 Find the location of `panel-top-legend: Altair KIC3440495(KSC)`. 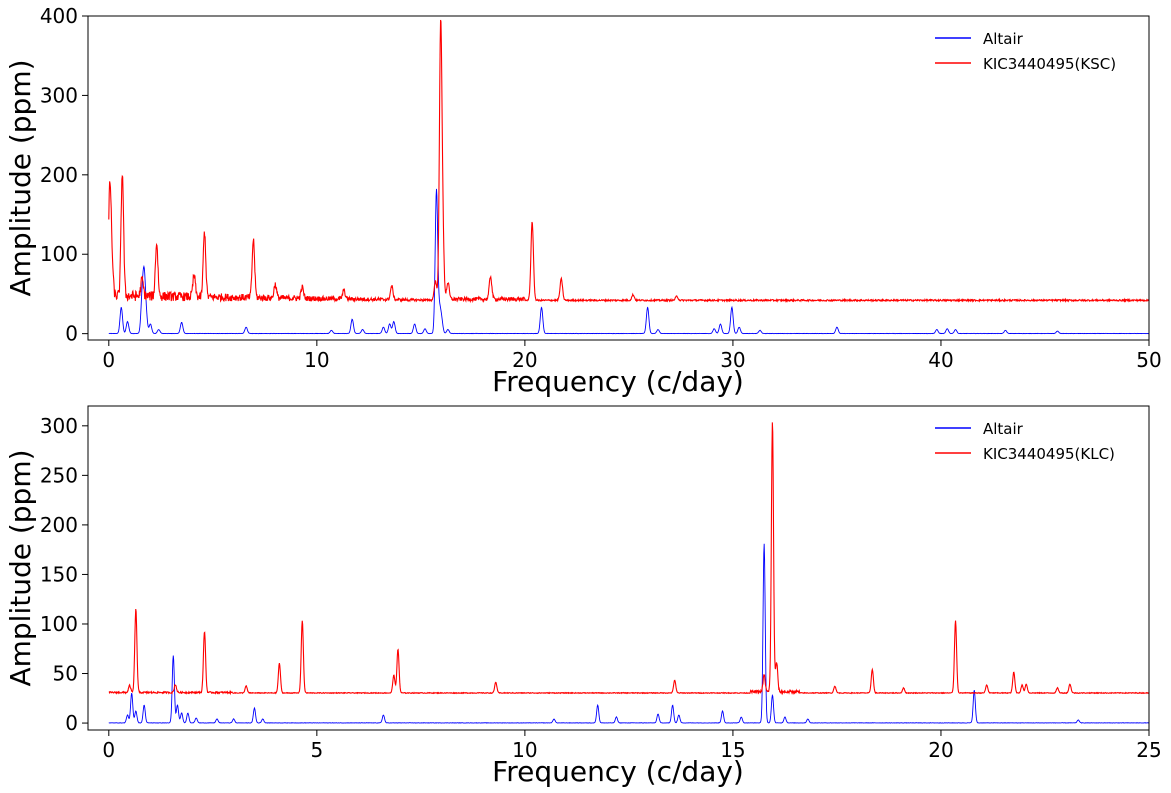

panel-top-legend: Altair KIC3440495(KSC) is located at coordinates (1025, 51).